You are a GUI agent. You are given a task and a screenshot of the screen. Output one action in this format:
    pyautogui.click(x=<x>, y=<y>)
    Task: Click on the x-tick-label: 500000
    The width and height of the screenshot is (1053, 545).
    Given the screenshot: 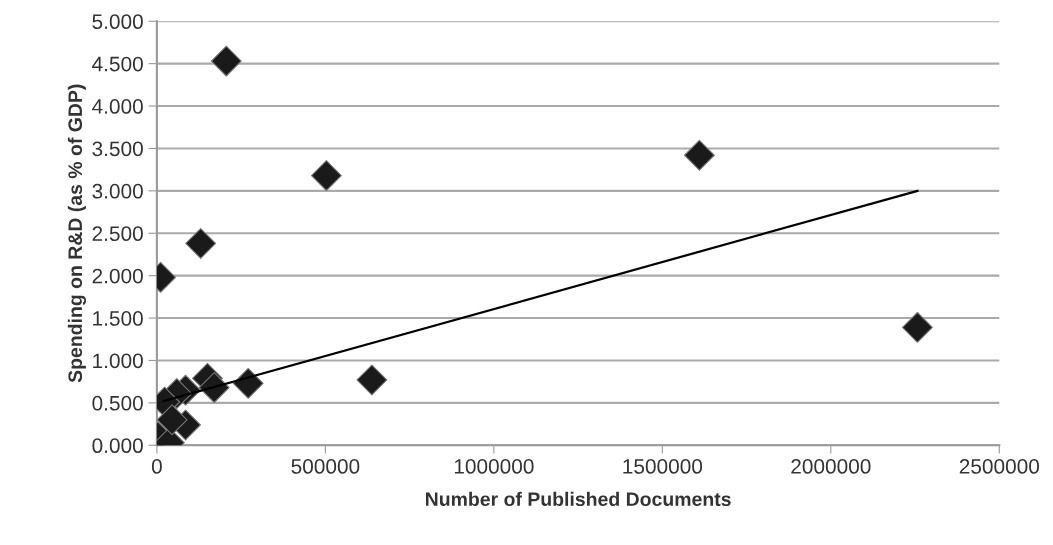 What is the action you would take?
    pyautogui.click(x=325, y=466)
    